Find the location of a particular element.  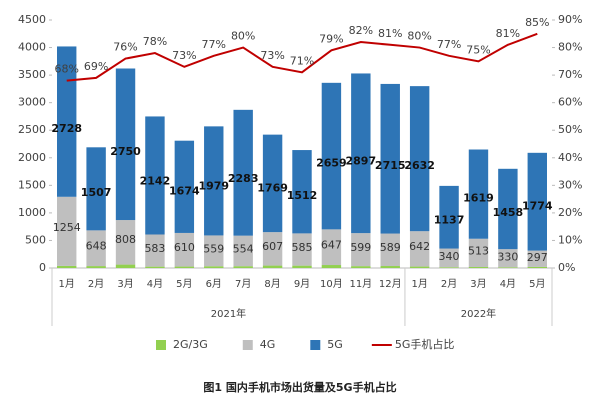

y2-tick-label: 30% is located at coordinates (570, 184).